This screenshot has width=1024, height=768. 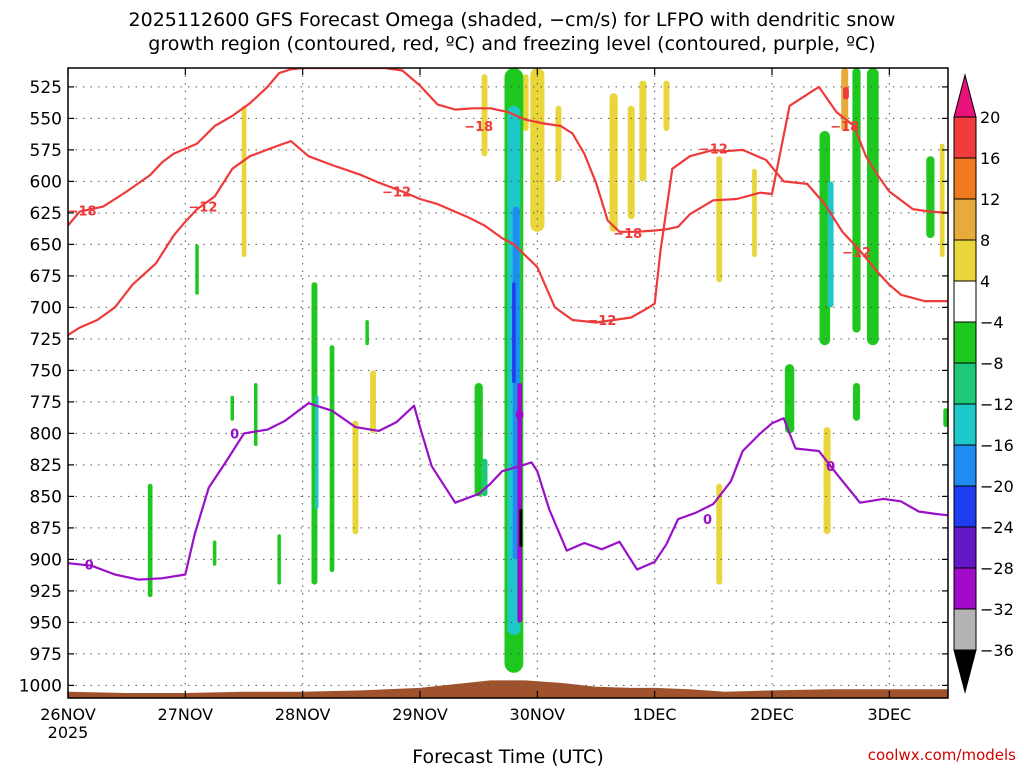 I want to click on x-tick-label-5: 1DEC, so click(x=655, y=714).